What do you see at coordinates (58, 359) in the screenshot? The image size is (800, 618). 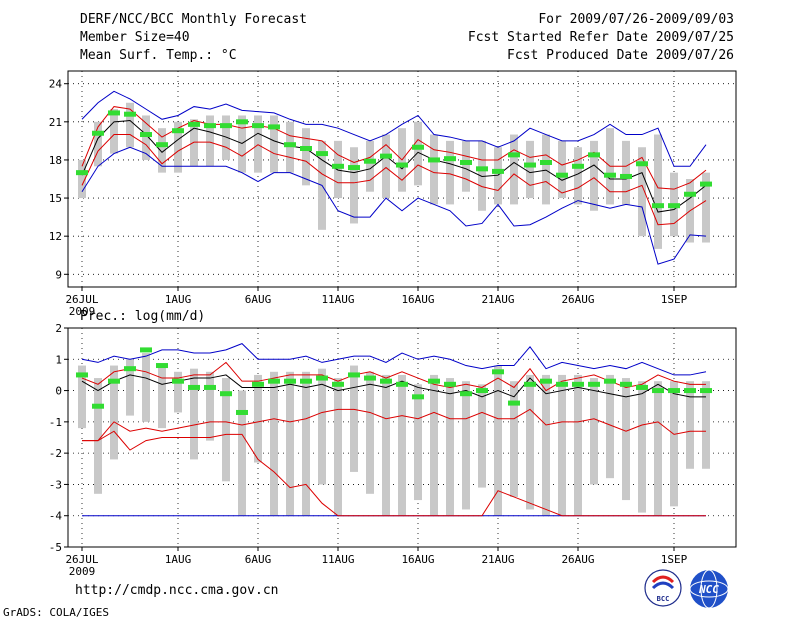 I see `prec-ytick-label: 1` at bounding box center [58, 359].